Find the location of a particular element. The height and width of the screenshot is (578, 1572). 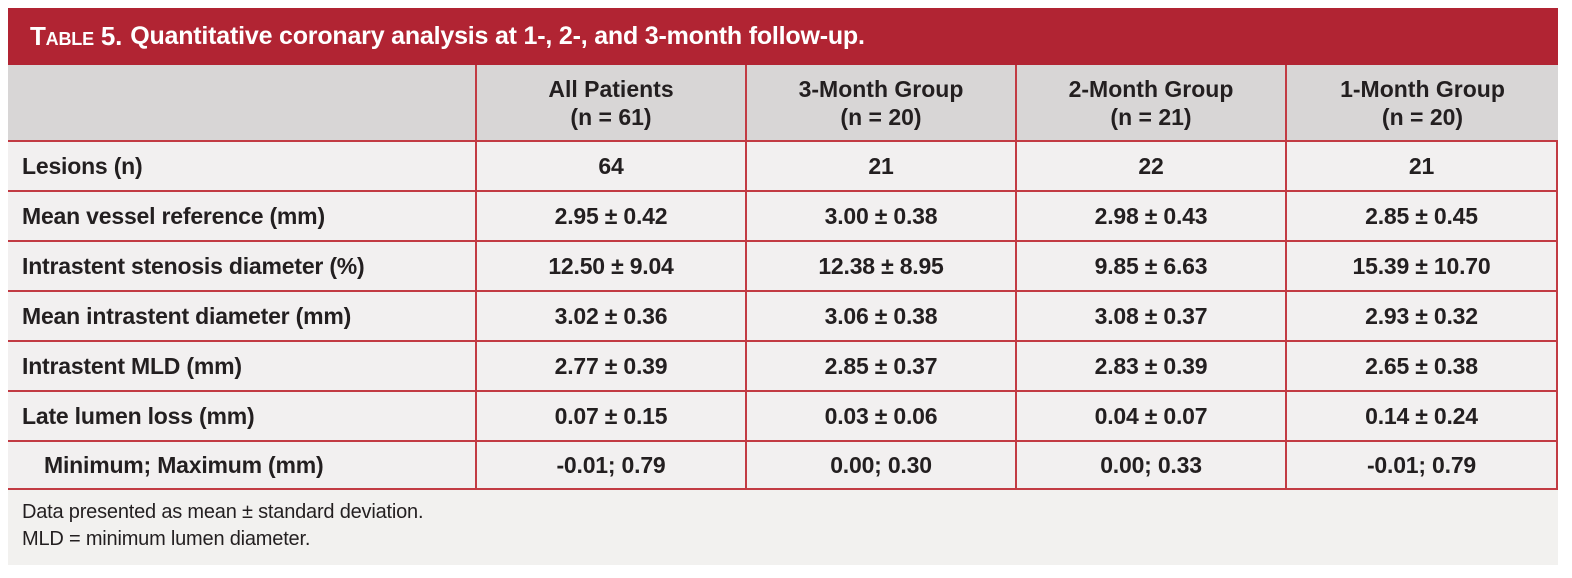

row-label-intrastent-stenosis-diameter: Intrastent stenosis diameter (%) is located at coordinates (241, 265).